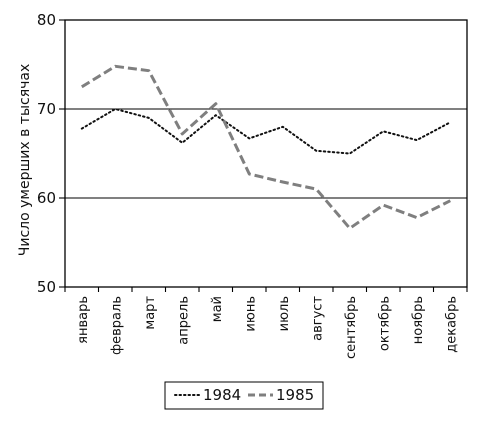 The height and width of the screenshot is (422, 504). I want to click on y-axis: 50 60 70 80, so click(51, 153).